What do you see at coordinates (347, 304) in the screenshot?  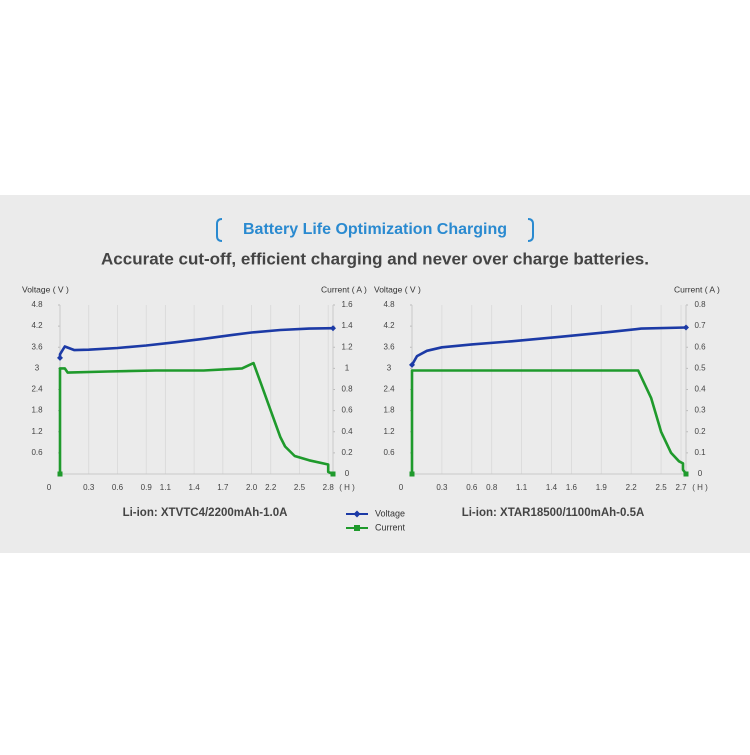 I see `y2-tick-label: 1.6` at bounding box center [347, 304].